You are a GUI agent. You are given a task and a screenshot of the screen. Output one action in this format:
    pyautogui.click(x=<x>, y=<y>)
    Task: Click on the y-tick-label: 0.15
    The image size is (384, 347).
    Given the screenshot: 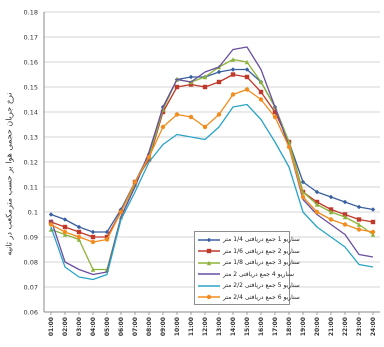 What is the action you would take?
    pyautogui.click(x=31, y=88)
    